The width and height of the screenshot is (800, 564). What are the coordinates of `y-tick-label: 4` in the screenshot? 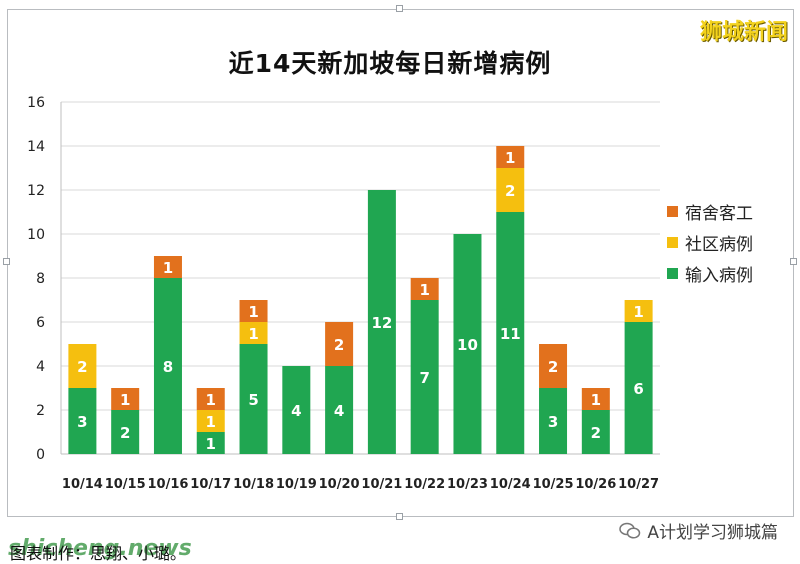 It's located at (40, 367).